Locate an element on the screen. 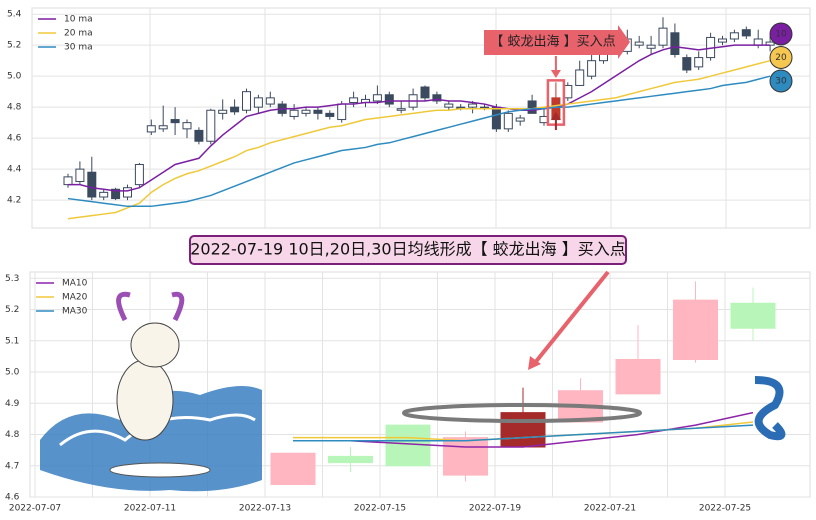 This screenshot has height=520, width=816. y-tick-label: 4.2 is located at coordinates (14, 201).